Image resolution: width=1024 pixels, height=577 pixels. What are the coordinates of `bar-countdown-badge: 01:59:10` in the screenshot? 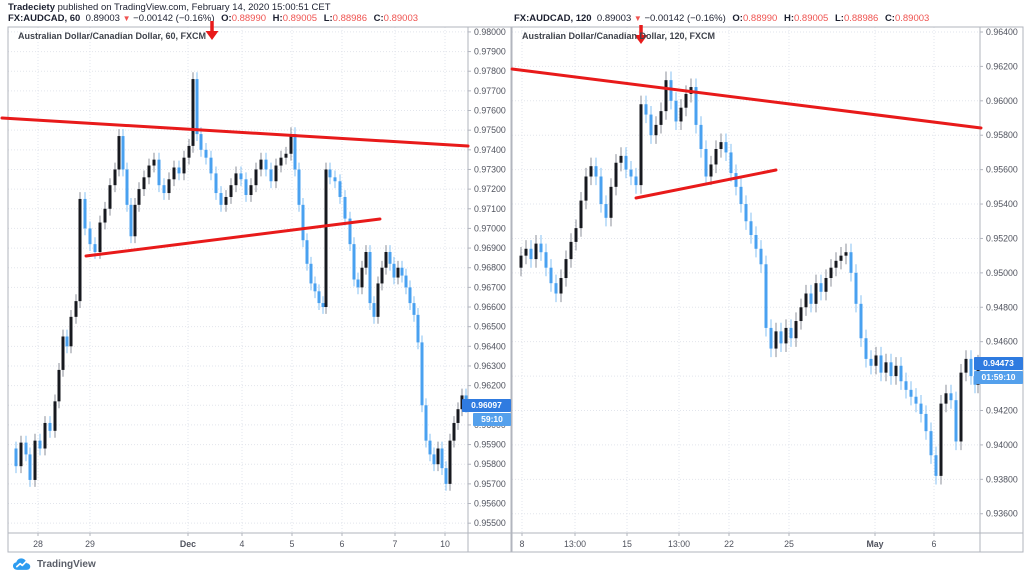 It's located at (998, 377).